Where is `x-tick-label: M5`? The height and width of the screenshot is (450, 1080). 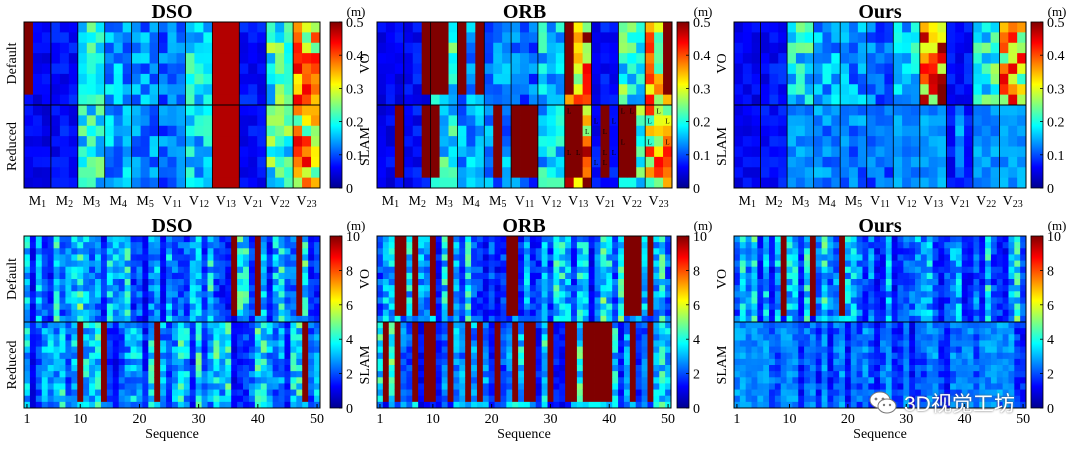 x-tick-label: M5 is located at coordinates (144, 202).